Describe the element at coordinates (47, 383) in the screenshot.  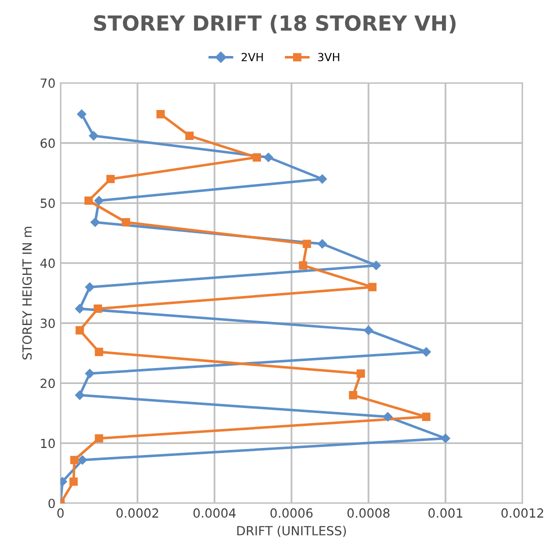
I see `y-tick-label: 20` at that location.